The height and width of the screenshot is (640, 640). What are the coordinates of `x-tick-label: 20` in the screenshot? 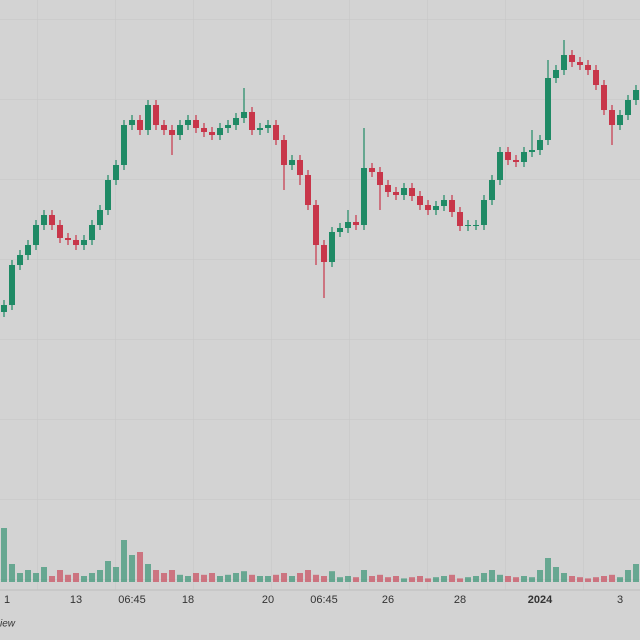 It's located at (268, 600).